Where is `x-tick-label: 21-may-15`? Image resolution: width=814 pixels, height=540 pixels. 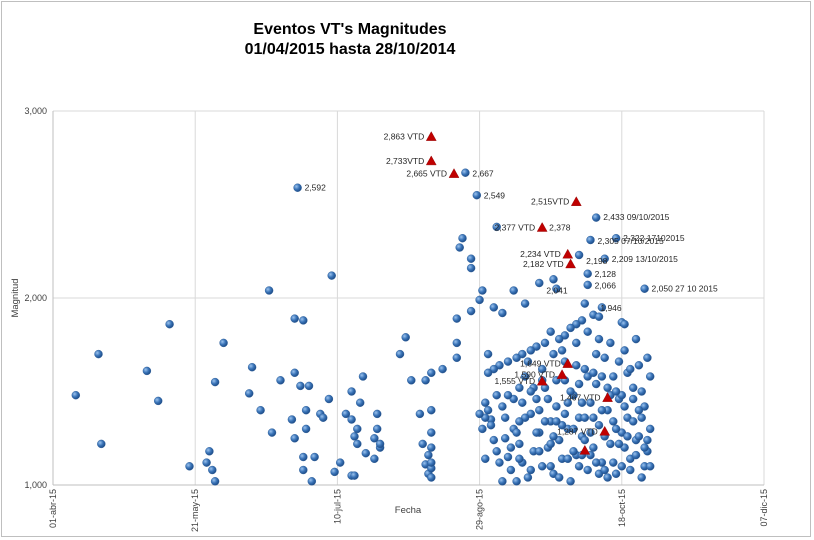 x-tick-label: 21-may-15 is located at coordinates (195, 510).